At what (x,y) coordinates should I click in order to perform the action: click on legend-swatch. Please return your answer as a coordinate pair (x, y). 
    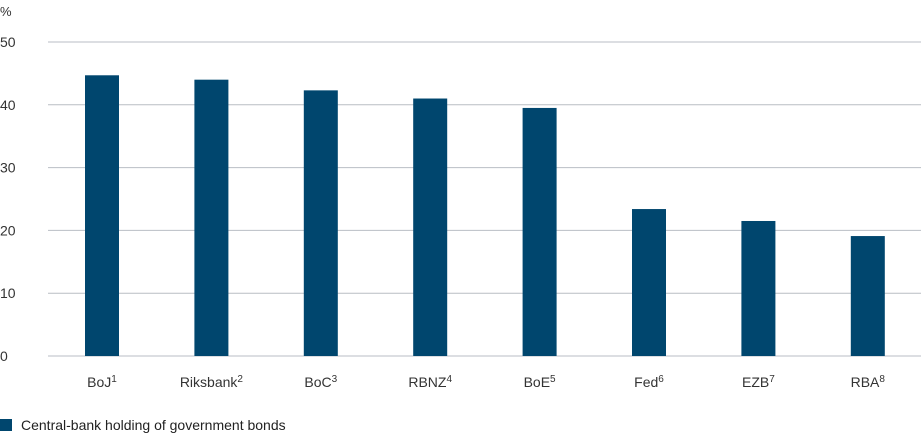
    Looking at the image, I should click on (6, 425).